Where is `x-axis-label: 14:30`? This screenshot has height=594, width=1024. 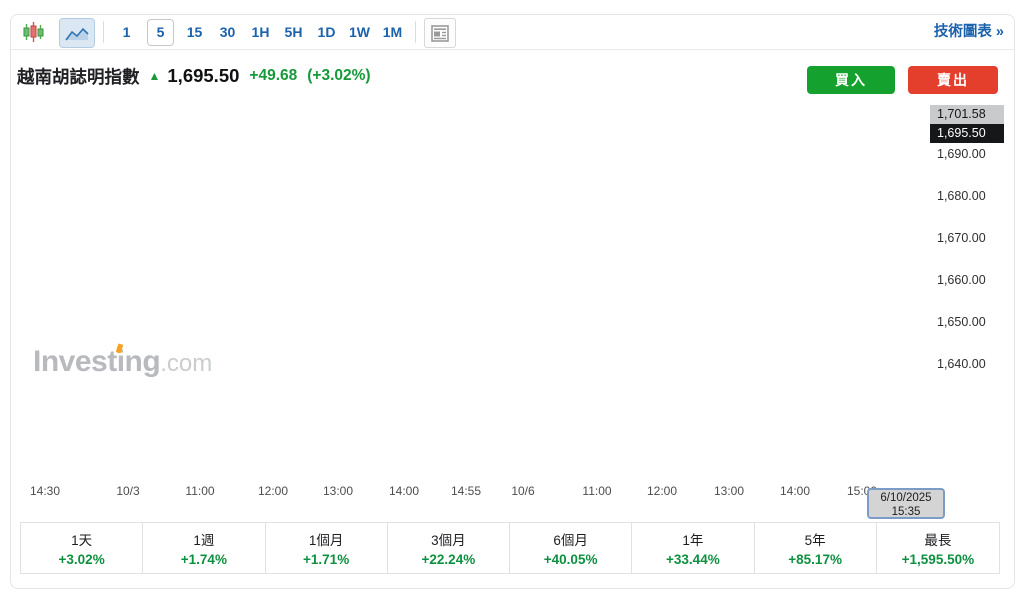 x-axis-label: 14:30 is located at coordinates (45, 491).